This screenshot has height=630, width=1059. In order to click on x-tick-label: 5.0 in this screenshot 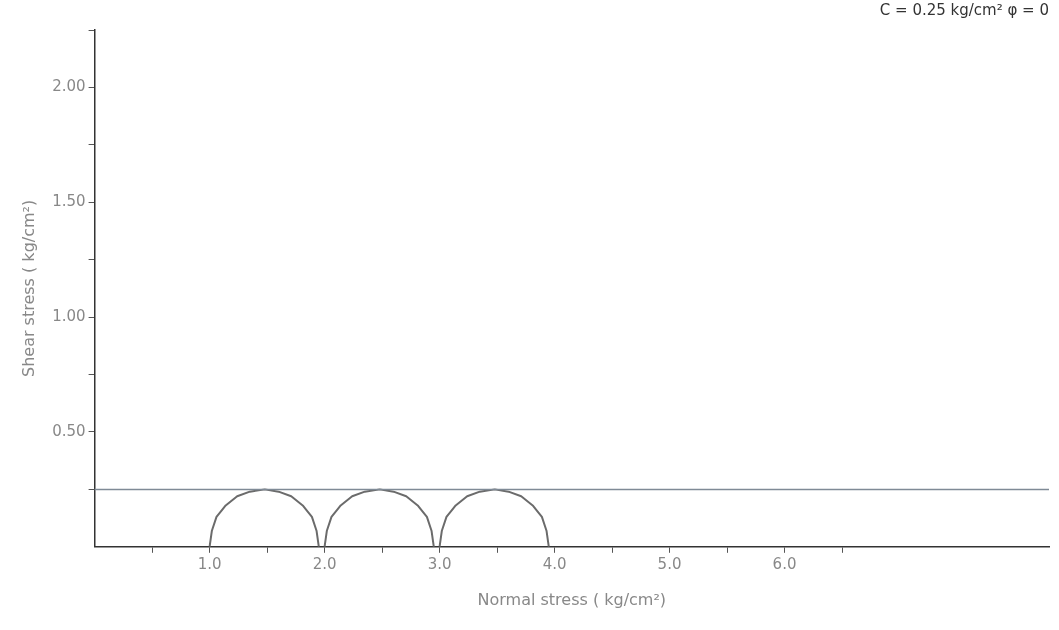, I will do `click(669, 563)`.